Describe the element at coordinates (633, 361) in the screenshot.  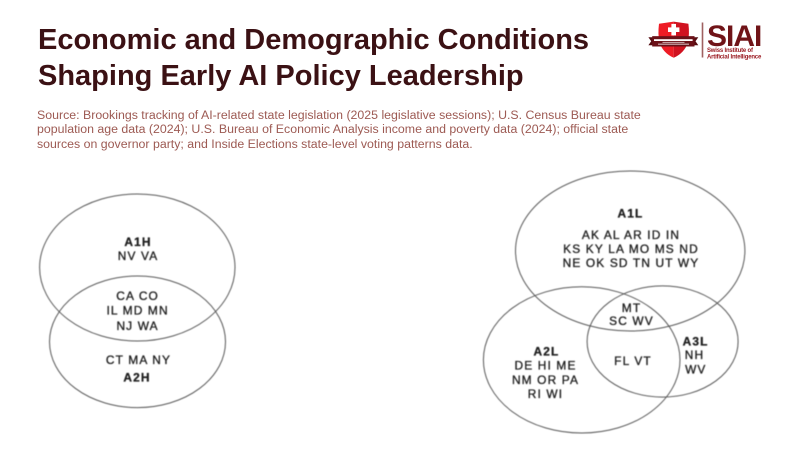
I see `svg-text: FL VT` at that location.